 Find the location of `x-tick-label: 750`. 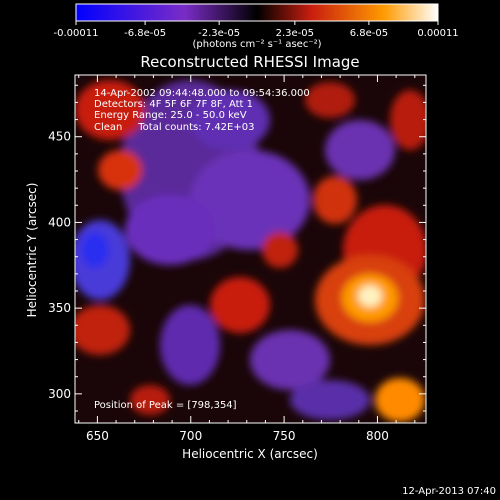

x-tick-label: 750 is located at coordinates (284, 436).